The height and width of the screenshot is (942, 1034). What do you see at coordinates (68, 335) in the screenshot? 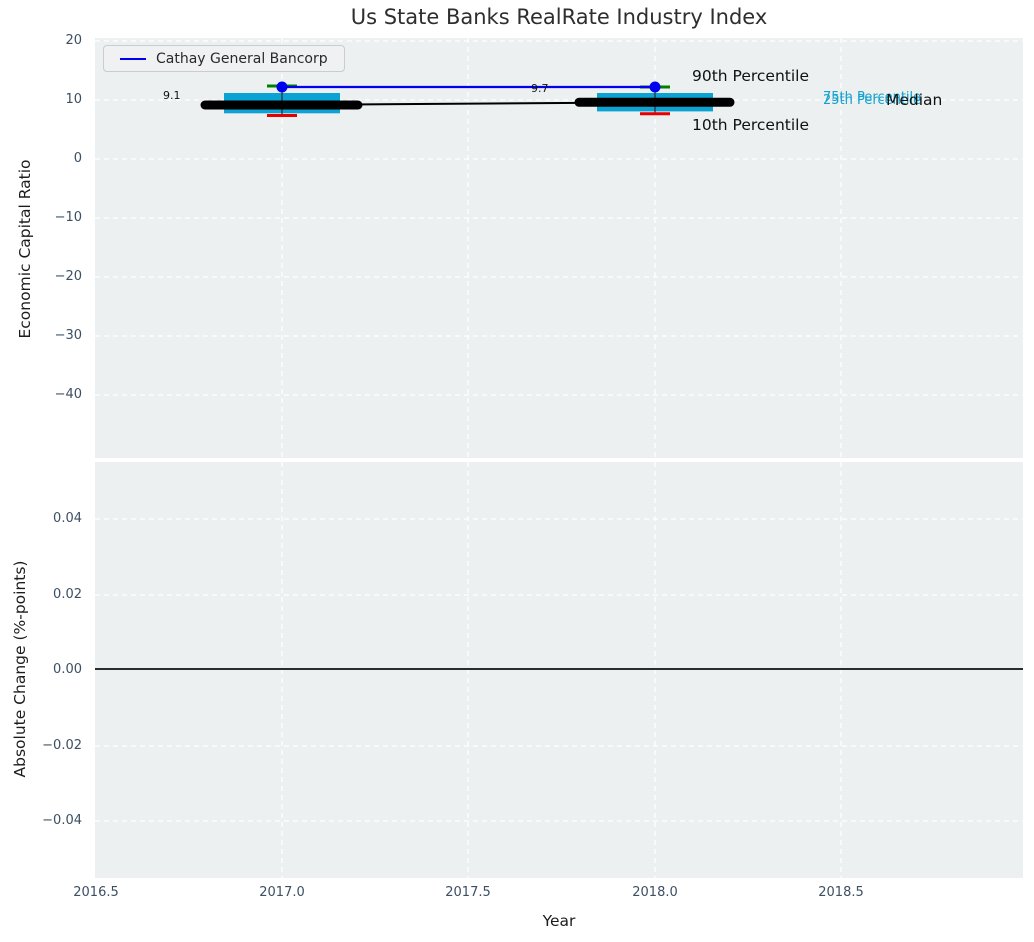
I see `top-ytick-n30: −30` at bounding box center [68, 335].